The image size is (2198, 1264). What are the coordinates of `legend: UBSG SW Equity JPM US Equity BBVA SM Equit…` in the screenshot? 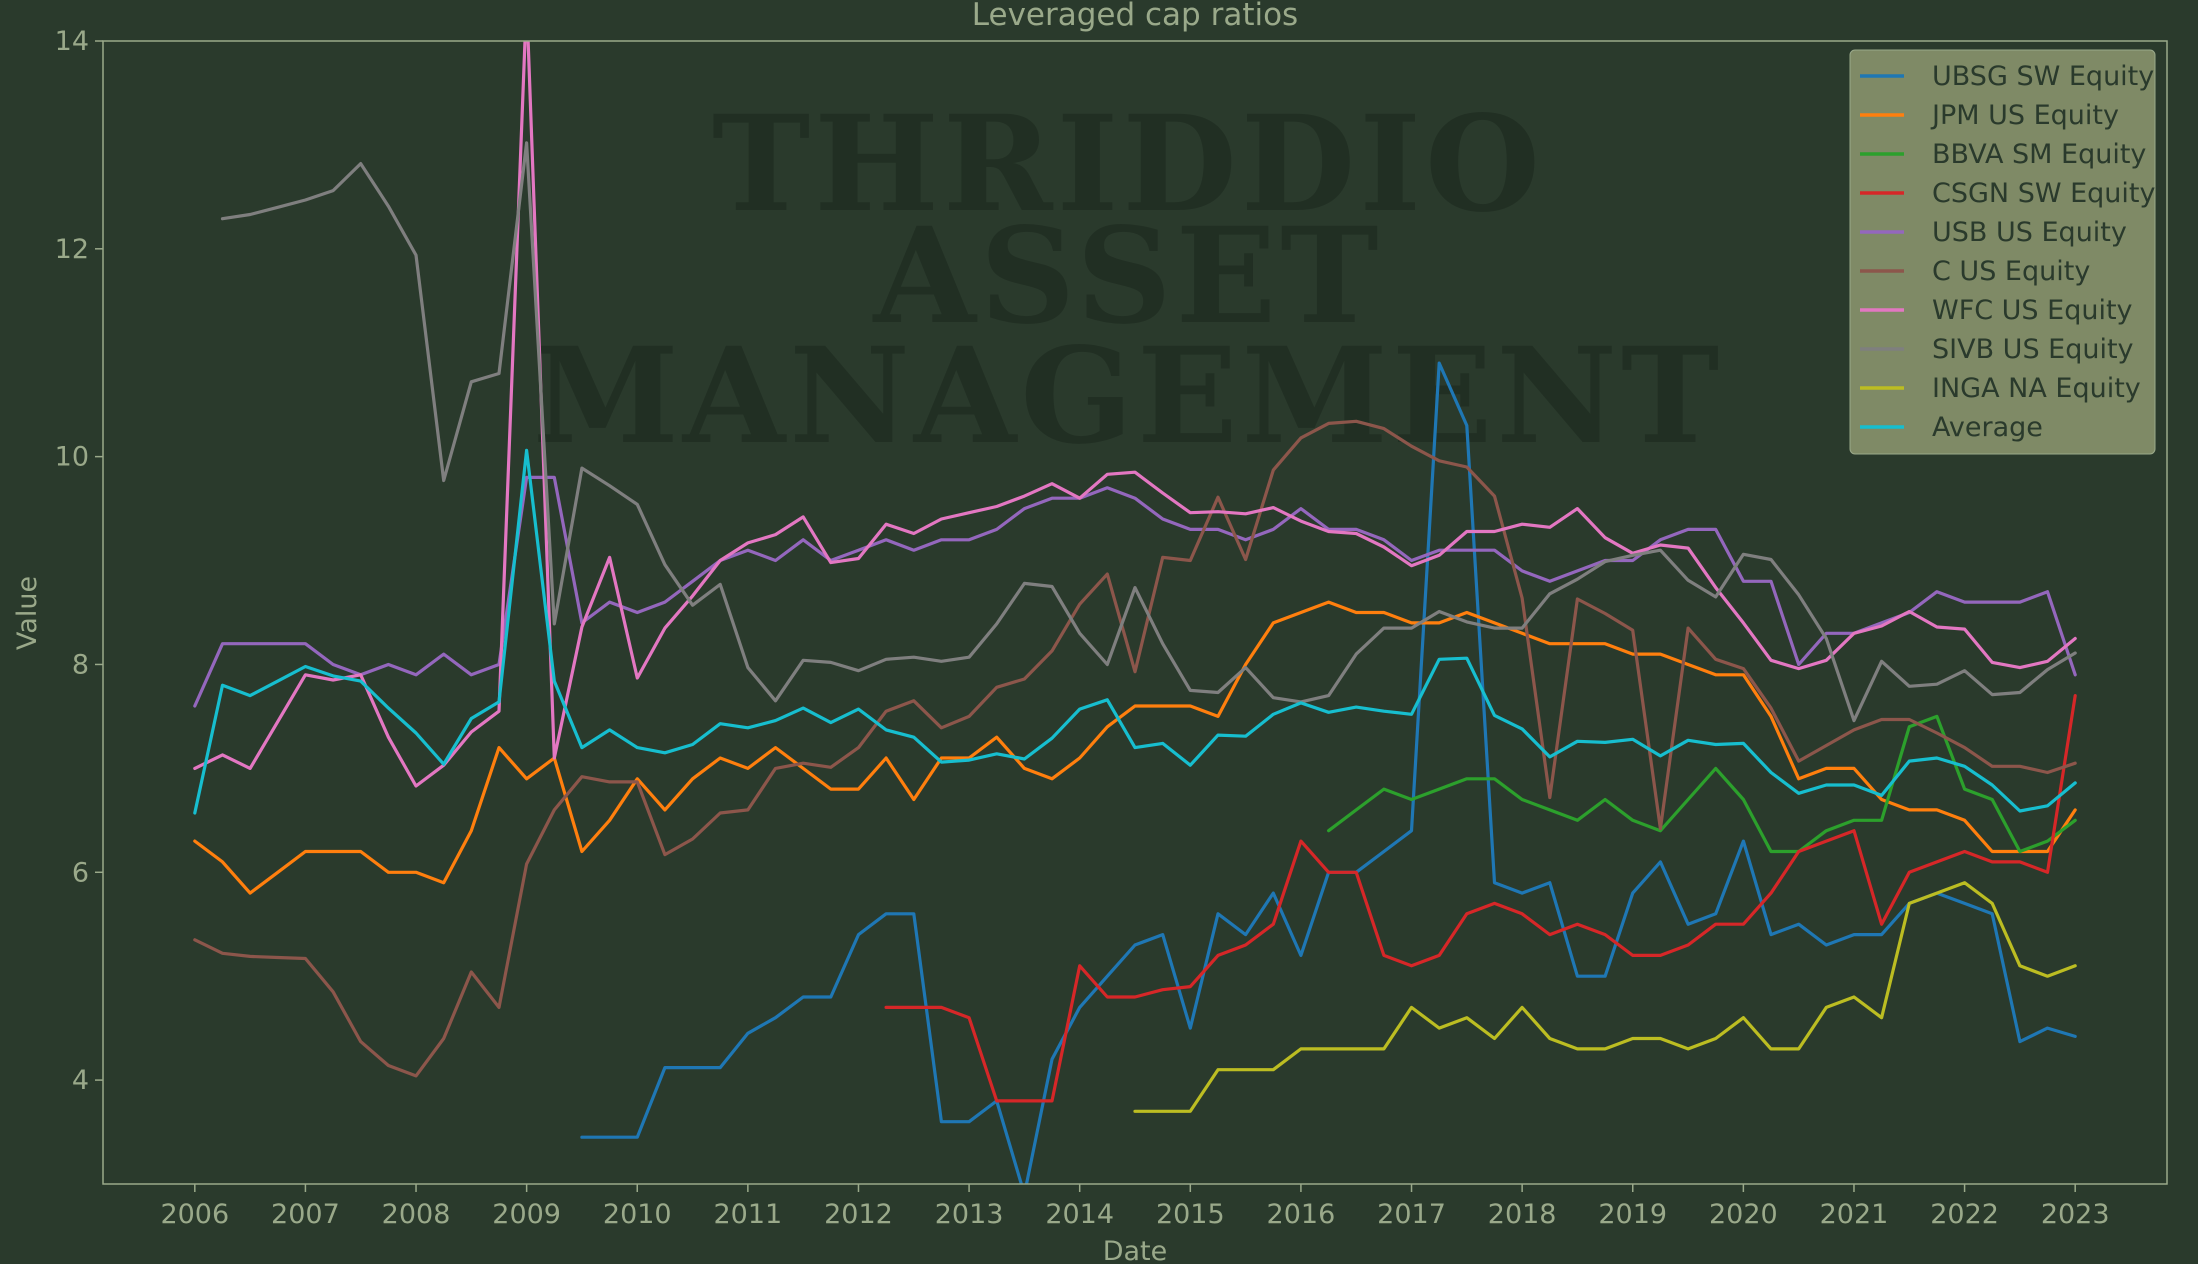 It's located at (2002, 252).